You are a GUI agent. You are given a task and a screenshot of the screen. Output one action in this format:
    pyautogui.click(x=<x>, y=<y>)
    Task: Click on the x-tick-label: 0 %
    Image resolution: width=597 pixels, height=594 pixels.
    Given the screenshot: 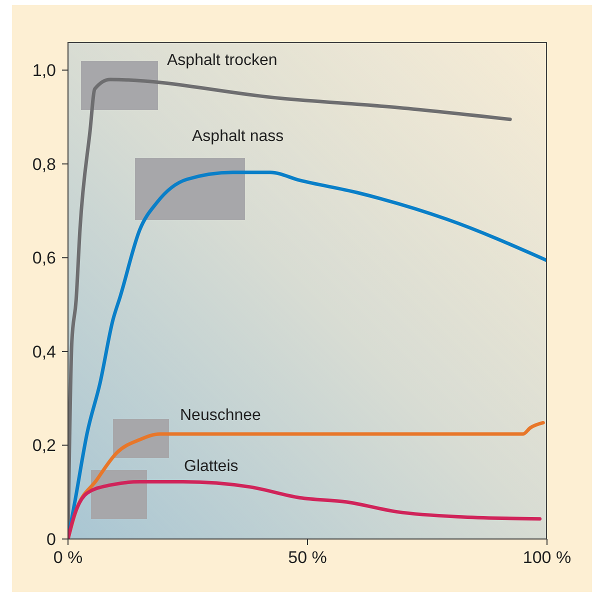 What is the action you would take?
    pyautogui.click(x=68, y=558)
    